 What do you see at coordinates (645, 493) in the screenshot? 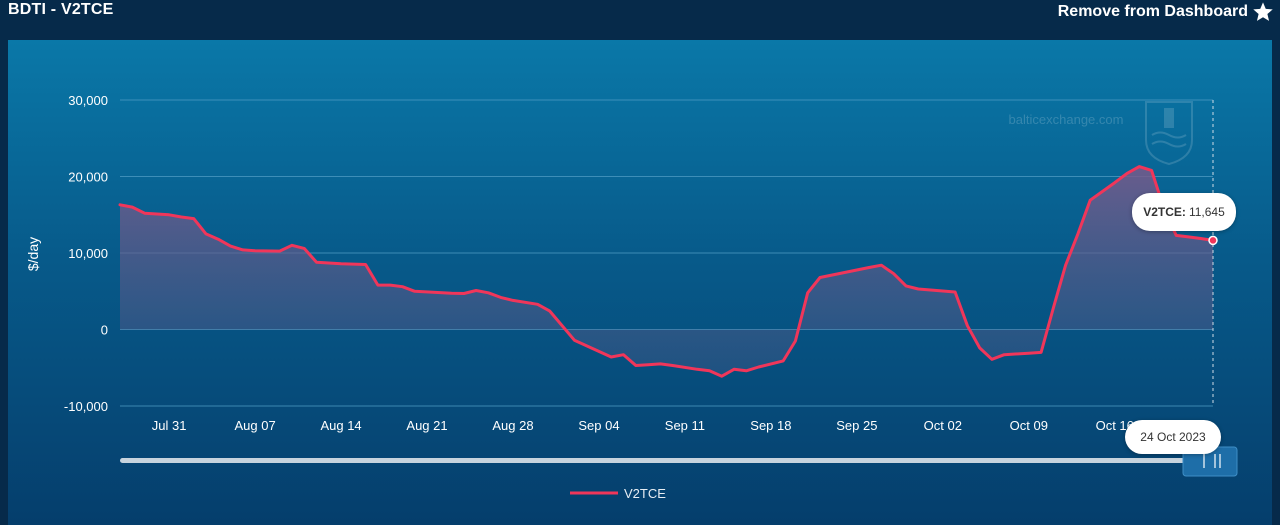
I see `legend-label-v2tce: V2TCE` at bounding box center [645, 493].